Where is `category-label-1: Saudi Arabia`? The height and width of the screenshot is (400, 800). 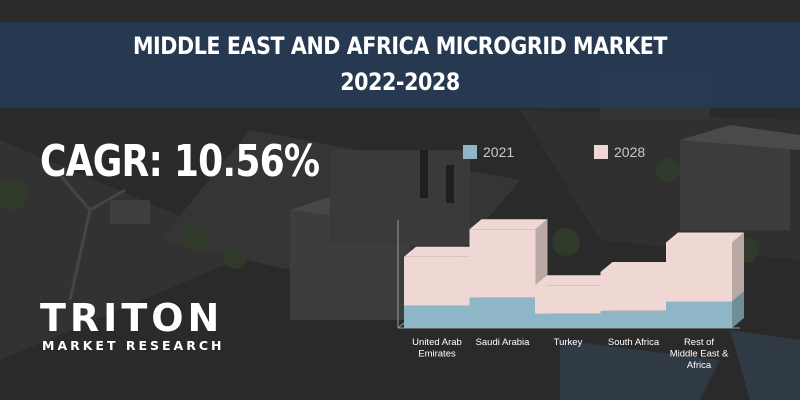
category-label-1: Saudi Arabia is located at coordinates (503, 342).